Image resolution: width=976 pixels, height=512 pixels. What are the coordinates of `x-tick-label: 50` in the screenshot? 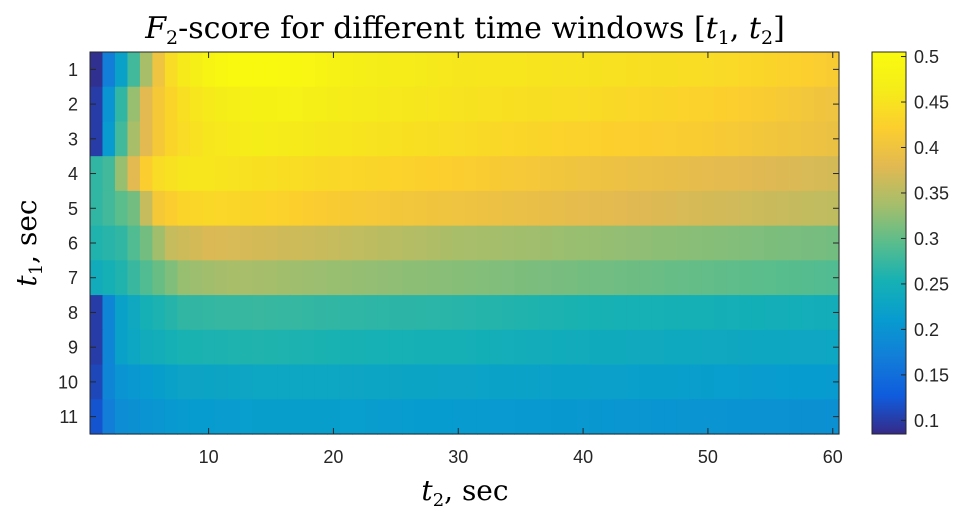 It's located at (708, 457).